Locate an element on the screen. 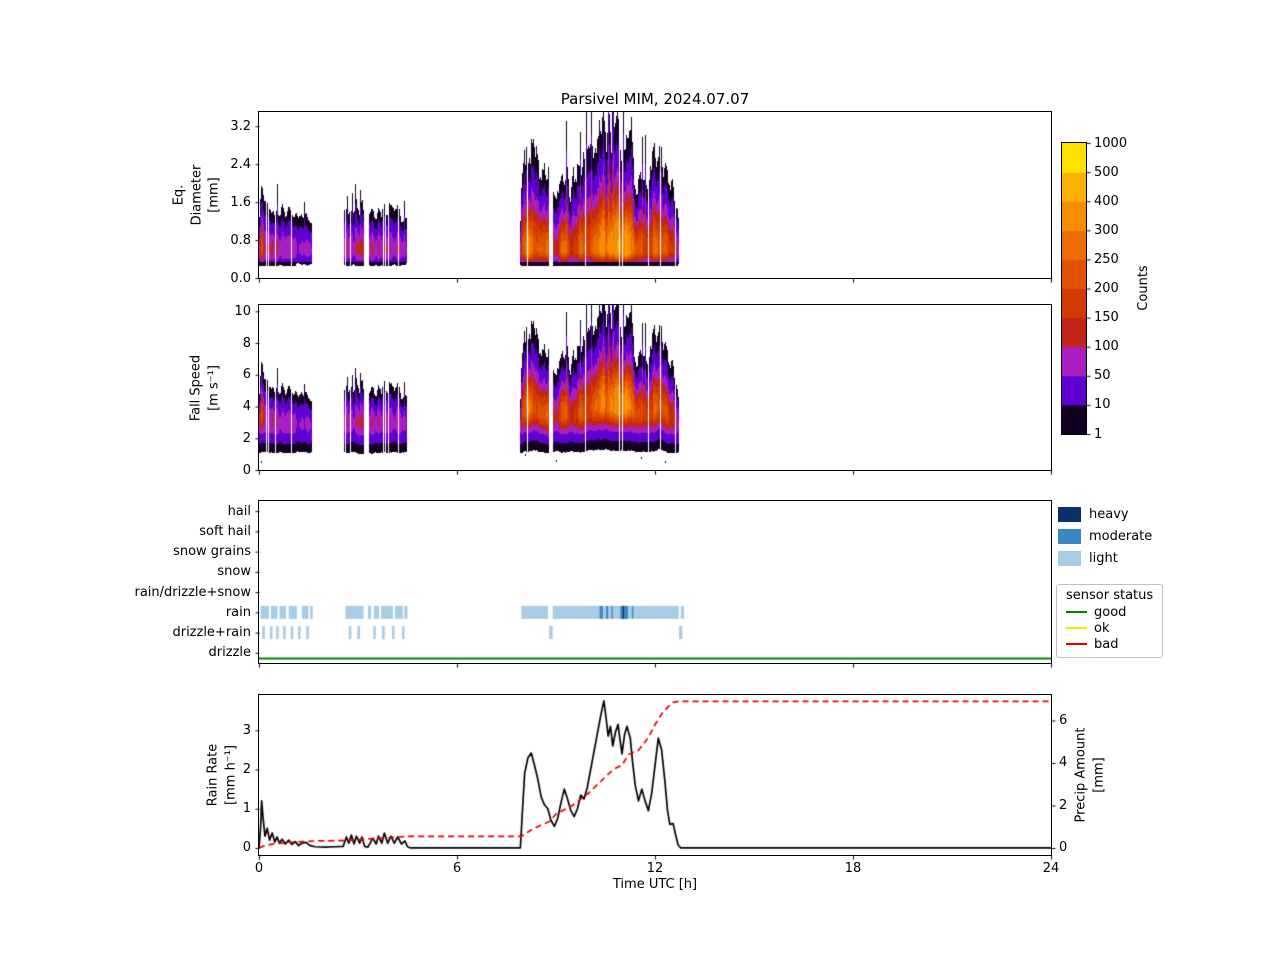 This screenshot has width=1280, height=960. panel-rain-rate is located at coordinates (655, 775).